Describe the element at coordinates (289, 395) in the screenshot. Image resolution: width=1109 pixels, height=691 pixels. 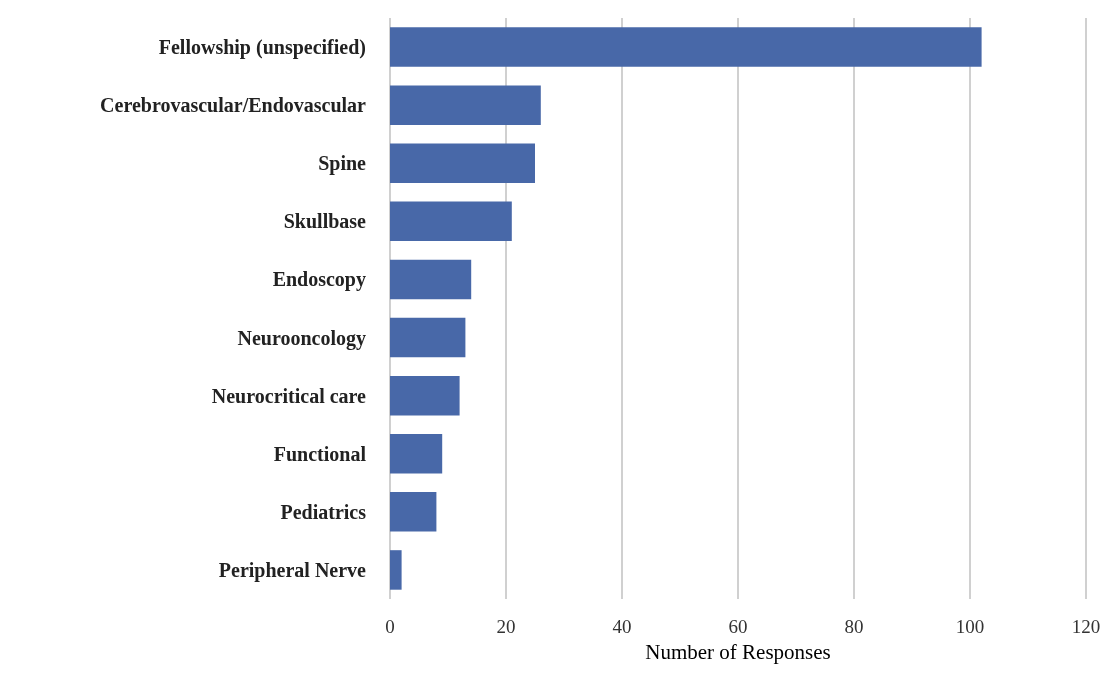
I see `y-tick-label: Neurocritical care` at that location.